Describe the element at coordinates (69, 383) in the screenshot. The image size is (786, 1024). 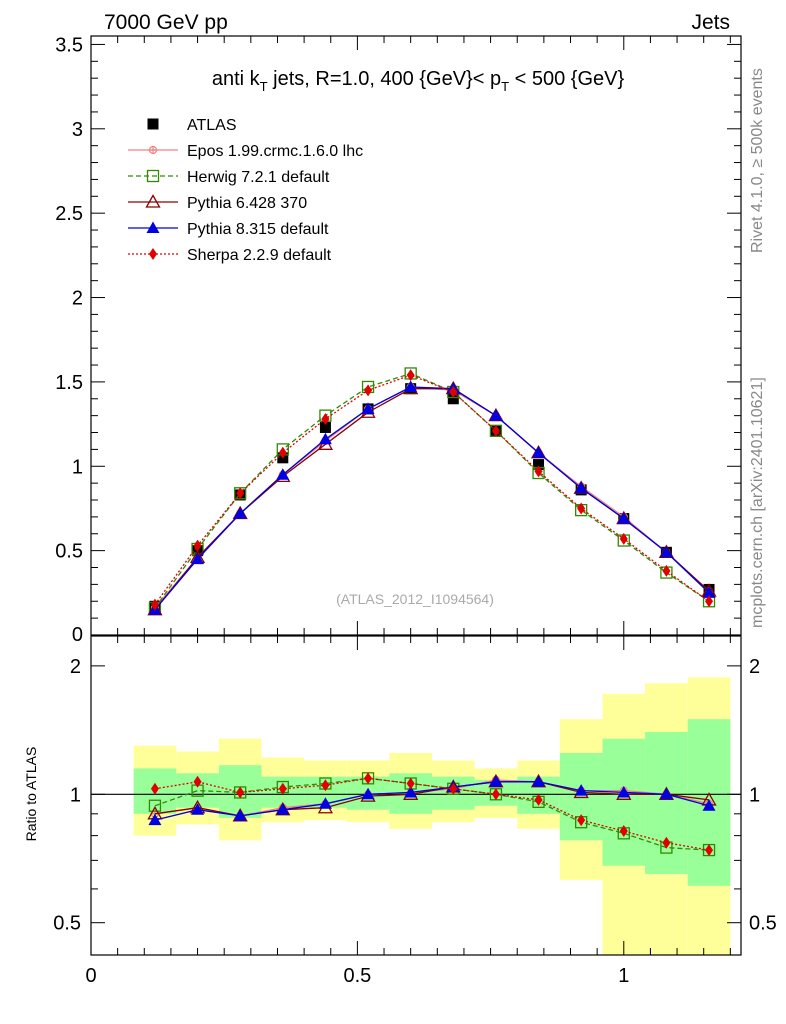
I see `y-tick-label: 1.5` at that location.